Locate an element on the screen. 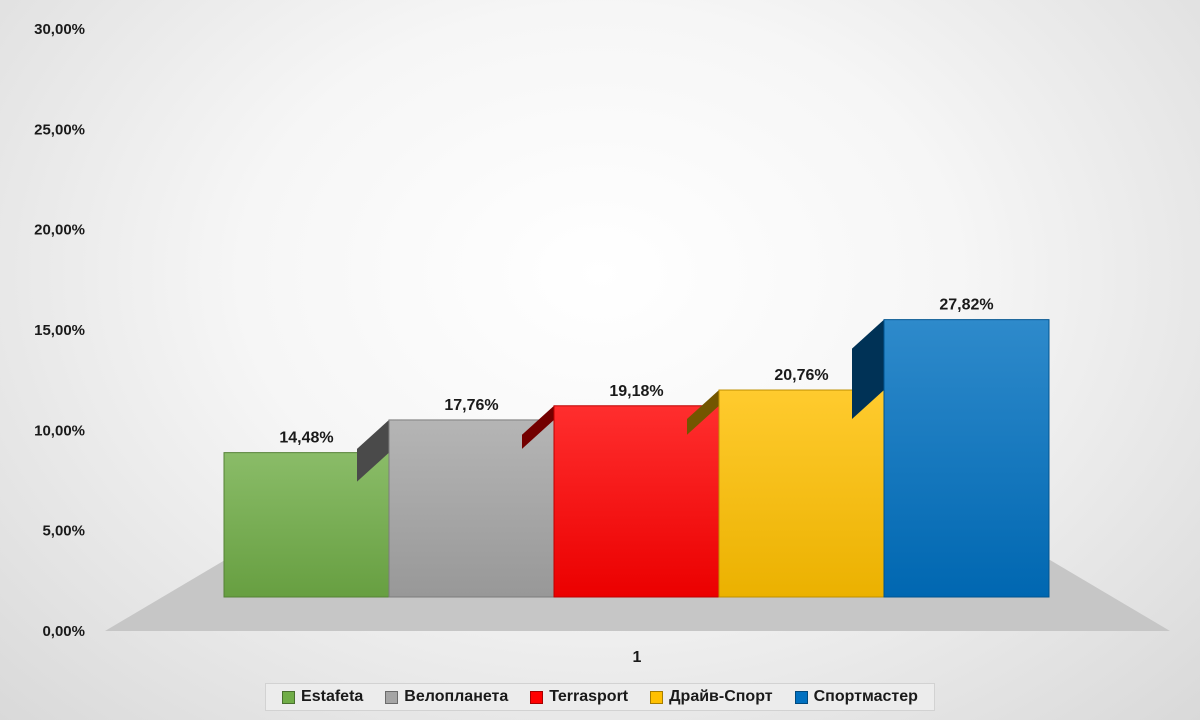 This screenshot has width=1200, height=720. data-label: 20,76% is located at coordinates (801, 375).